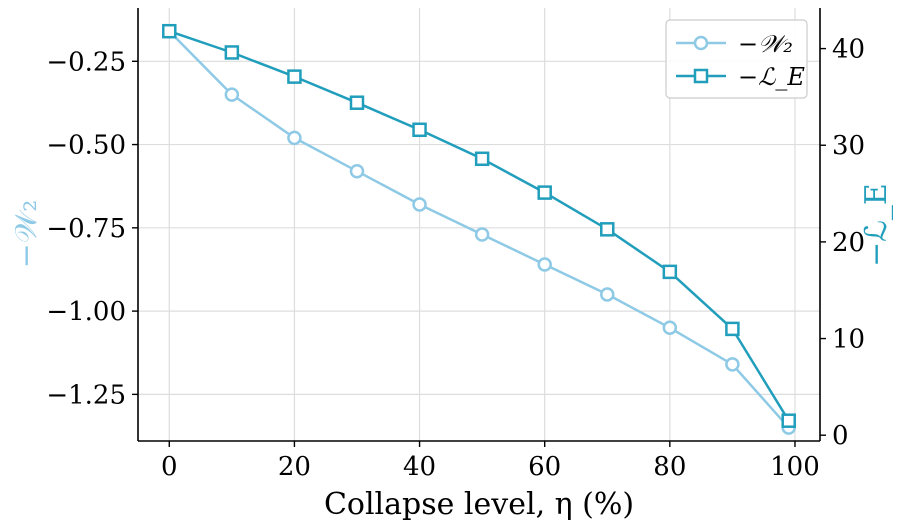 The image size is (906, 531). What do you see at coordinates (86, 395) in the screenshot?
I see `left-tick-label-4: −1.25` at bounding box center [86, 395].